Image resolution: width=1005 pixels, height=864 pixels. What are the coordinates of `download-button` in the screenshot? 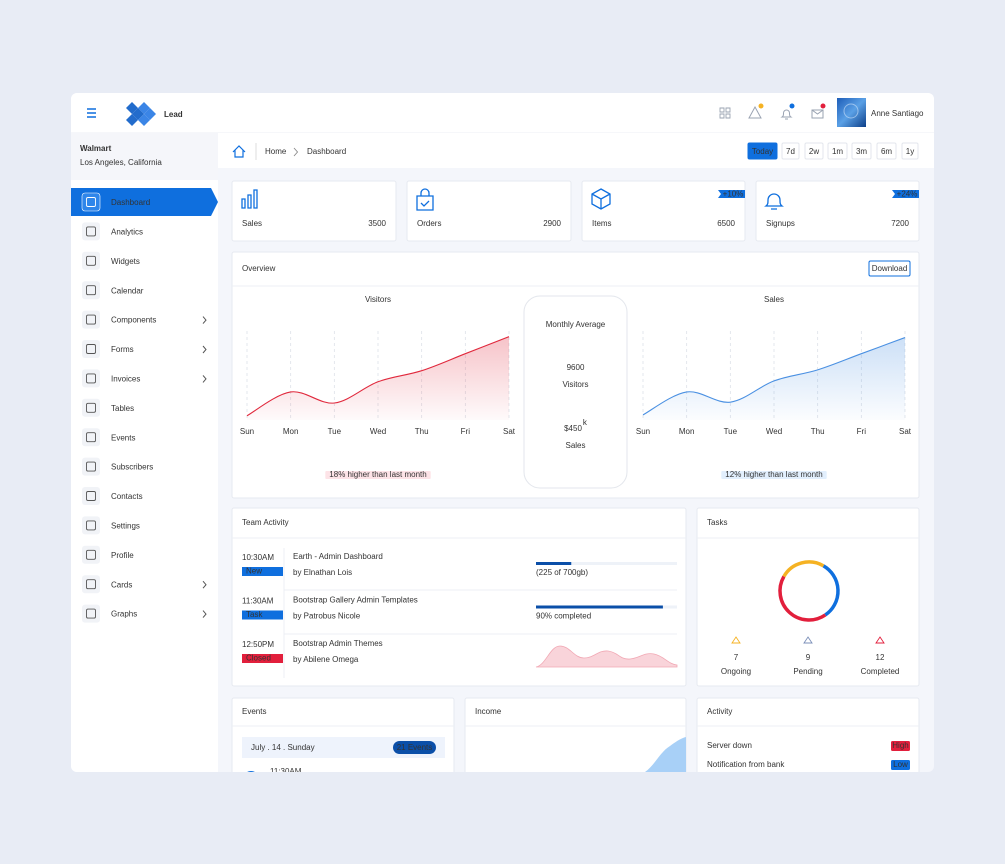 It's located at (889, 268).